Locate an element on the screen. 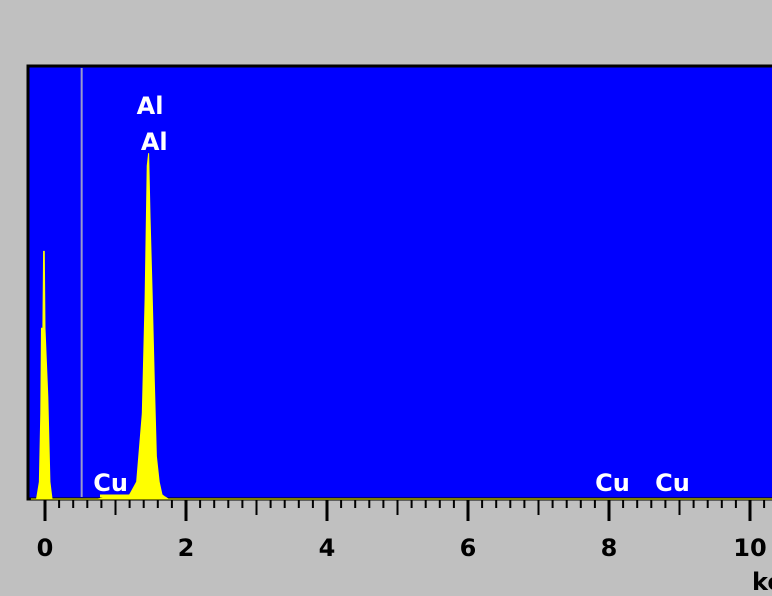 This screenshot has height=596, width=772. x-tick-label: 0 is located at coordinates (45, 548).